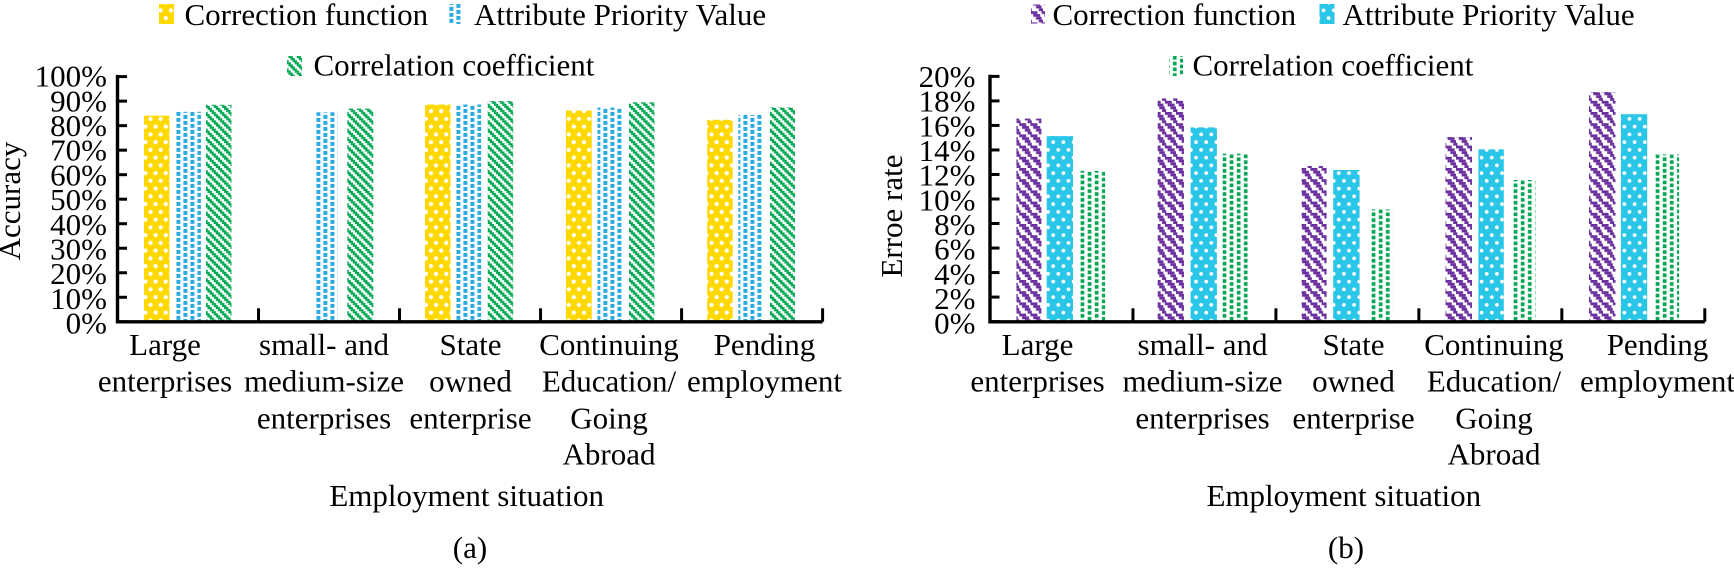 The image size is (1734, 570). What do you see at coordinates (947, 101) in the screenshot?
I see `svg-text: 18%` at bounding box center [947, 101].